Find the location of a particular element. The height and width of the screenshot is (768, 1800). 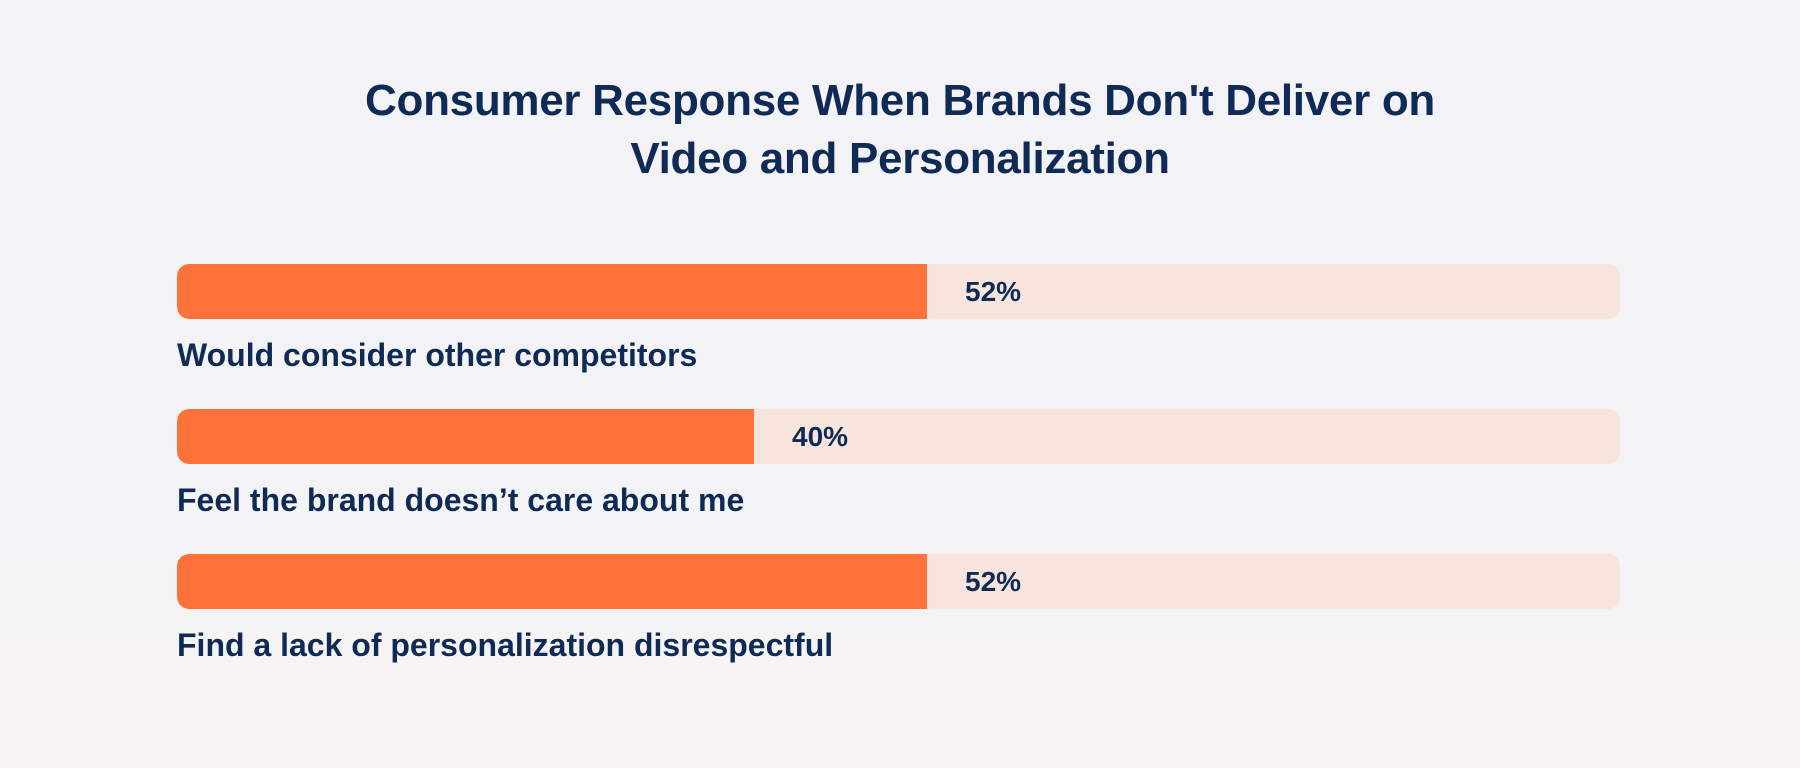

chart-title-line-2: Video and Personalization is located at coordinates (900, 158).